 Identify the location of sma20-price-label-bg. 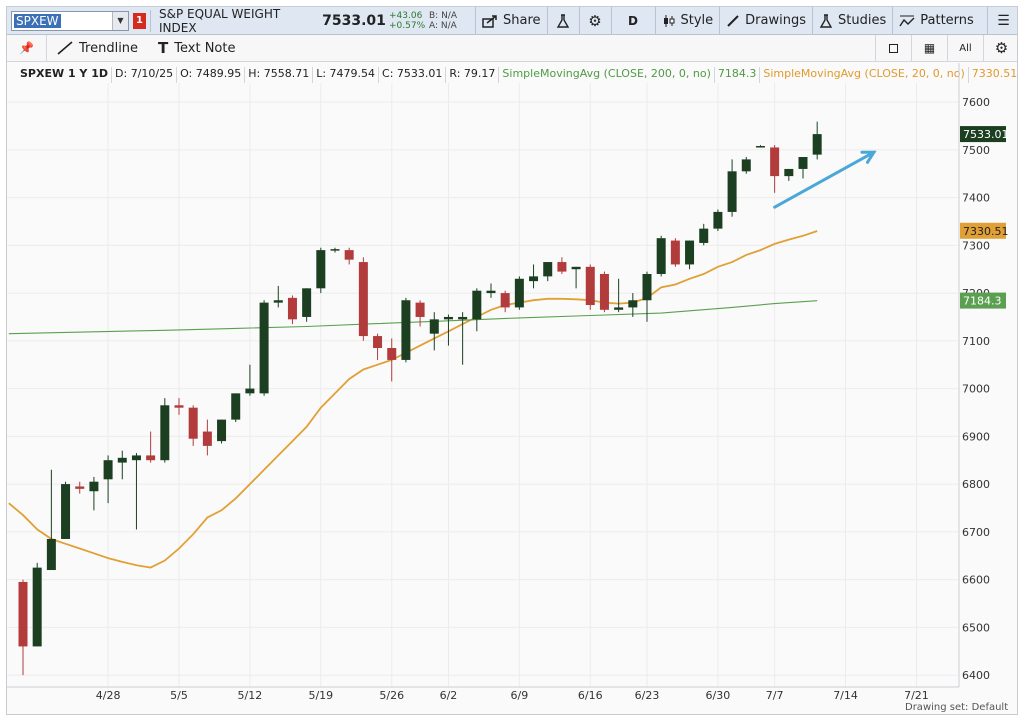
(983, 230).